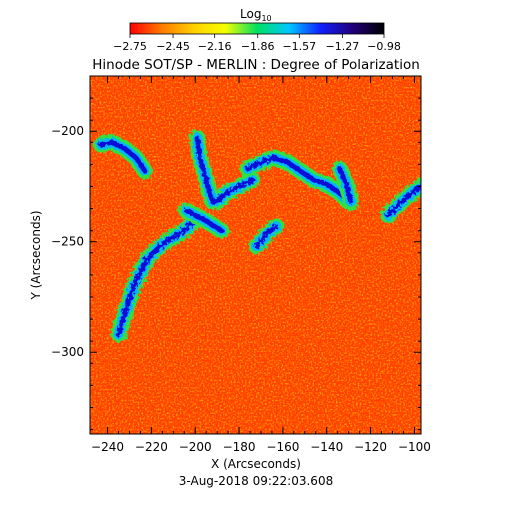 This screenshot has height=512, width=512. I want to click on colorbar-tick-label: −1.57, so click(299, 46).